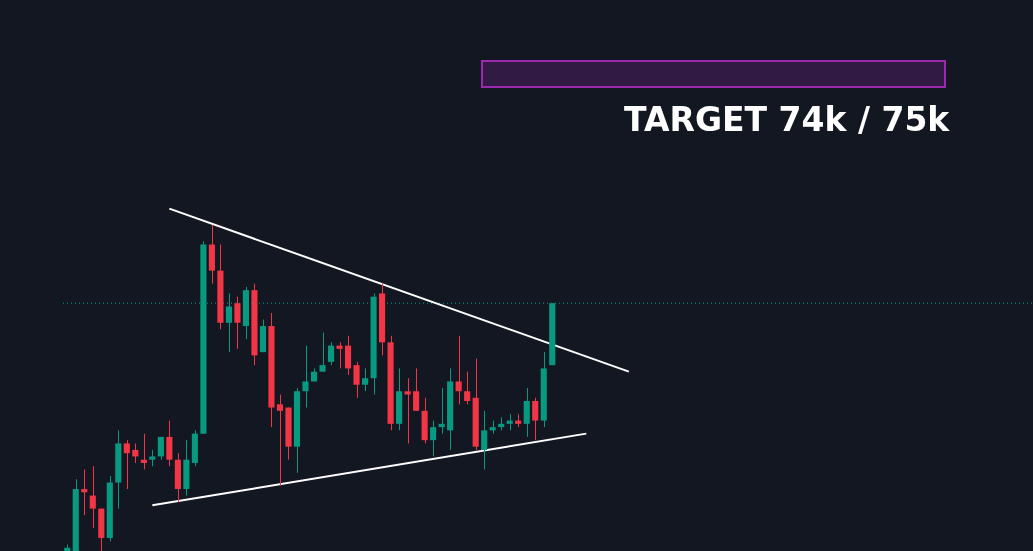 This screenshot has width=1033, height=551. What do you see at coordinates (787, 119) in the screenshot?
I see `text: TARGET 74k / 75k` at bounding box center [787, 119].